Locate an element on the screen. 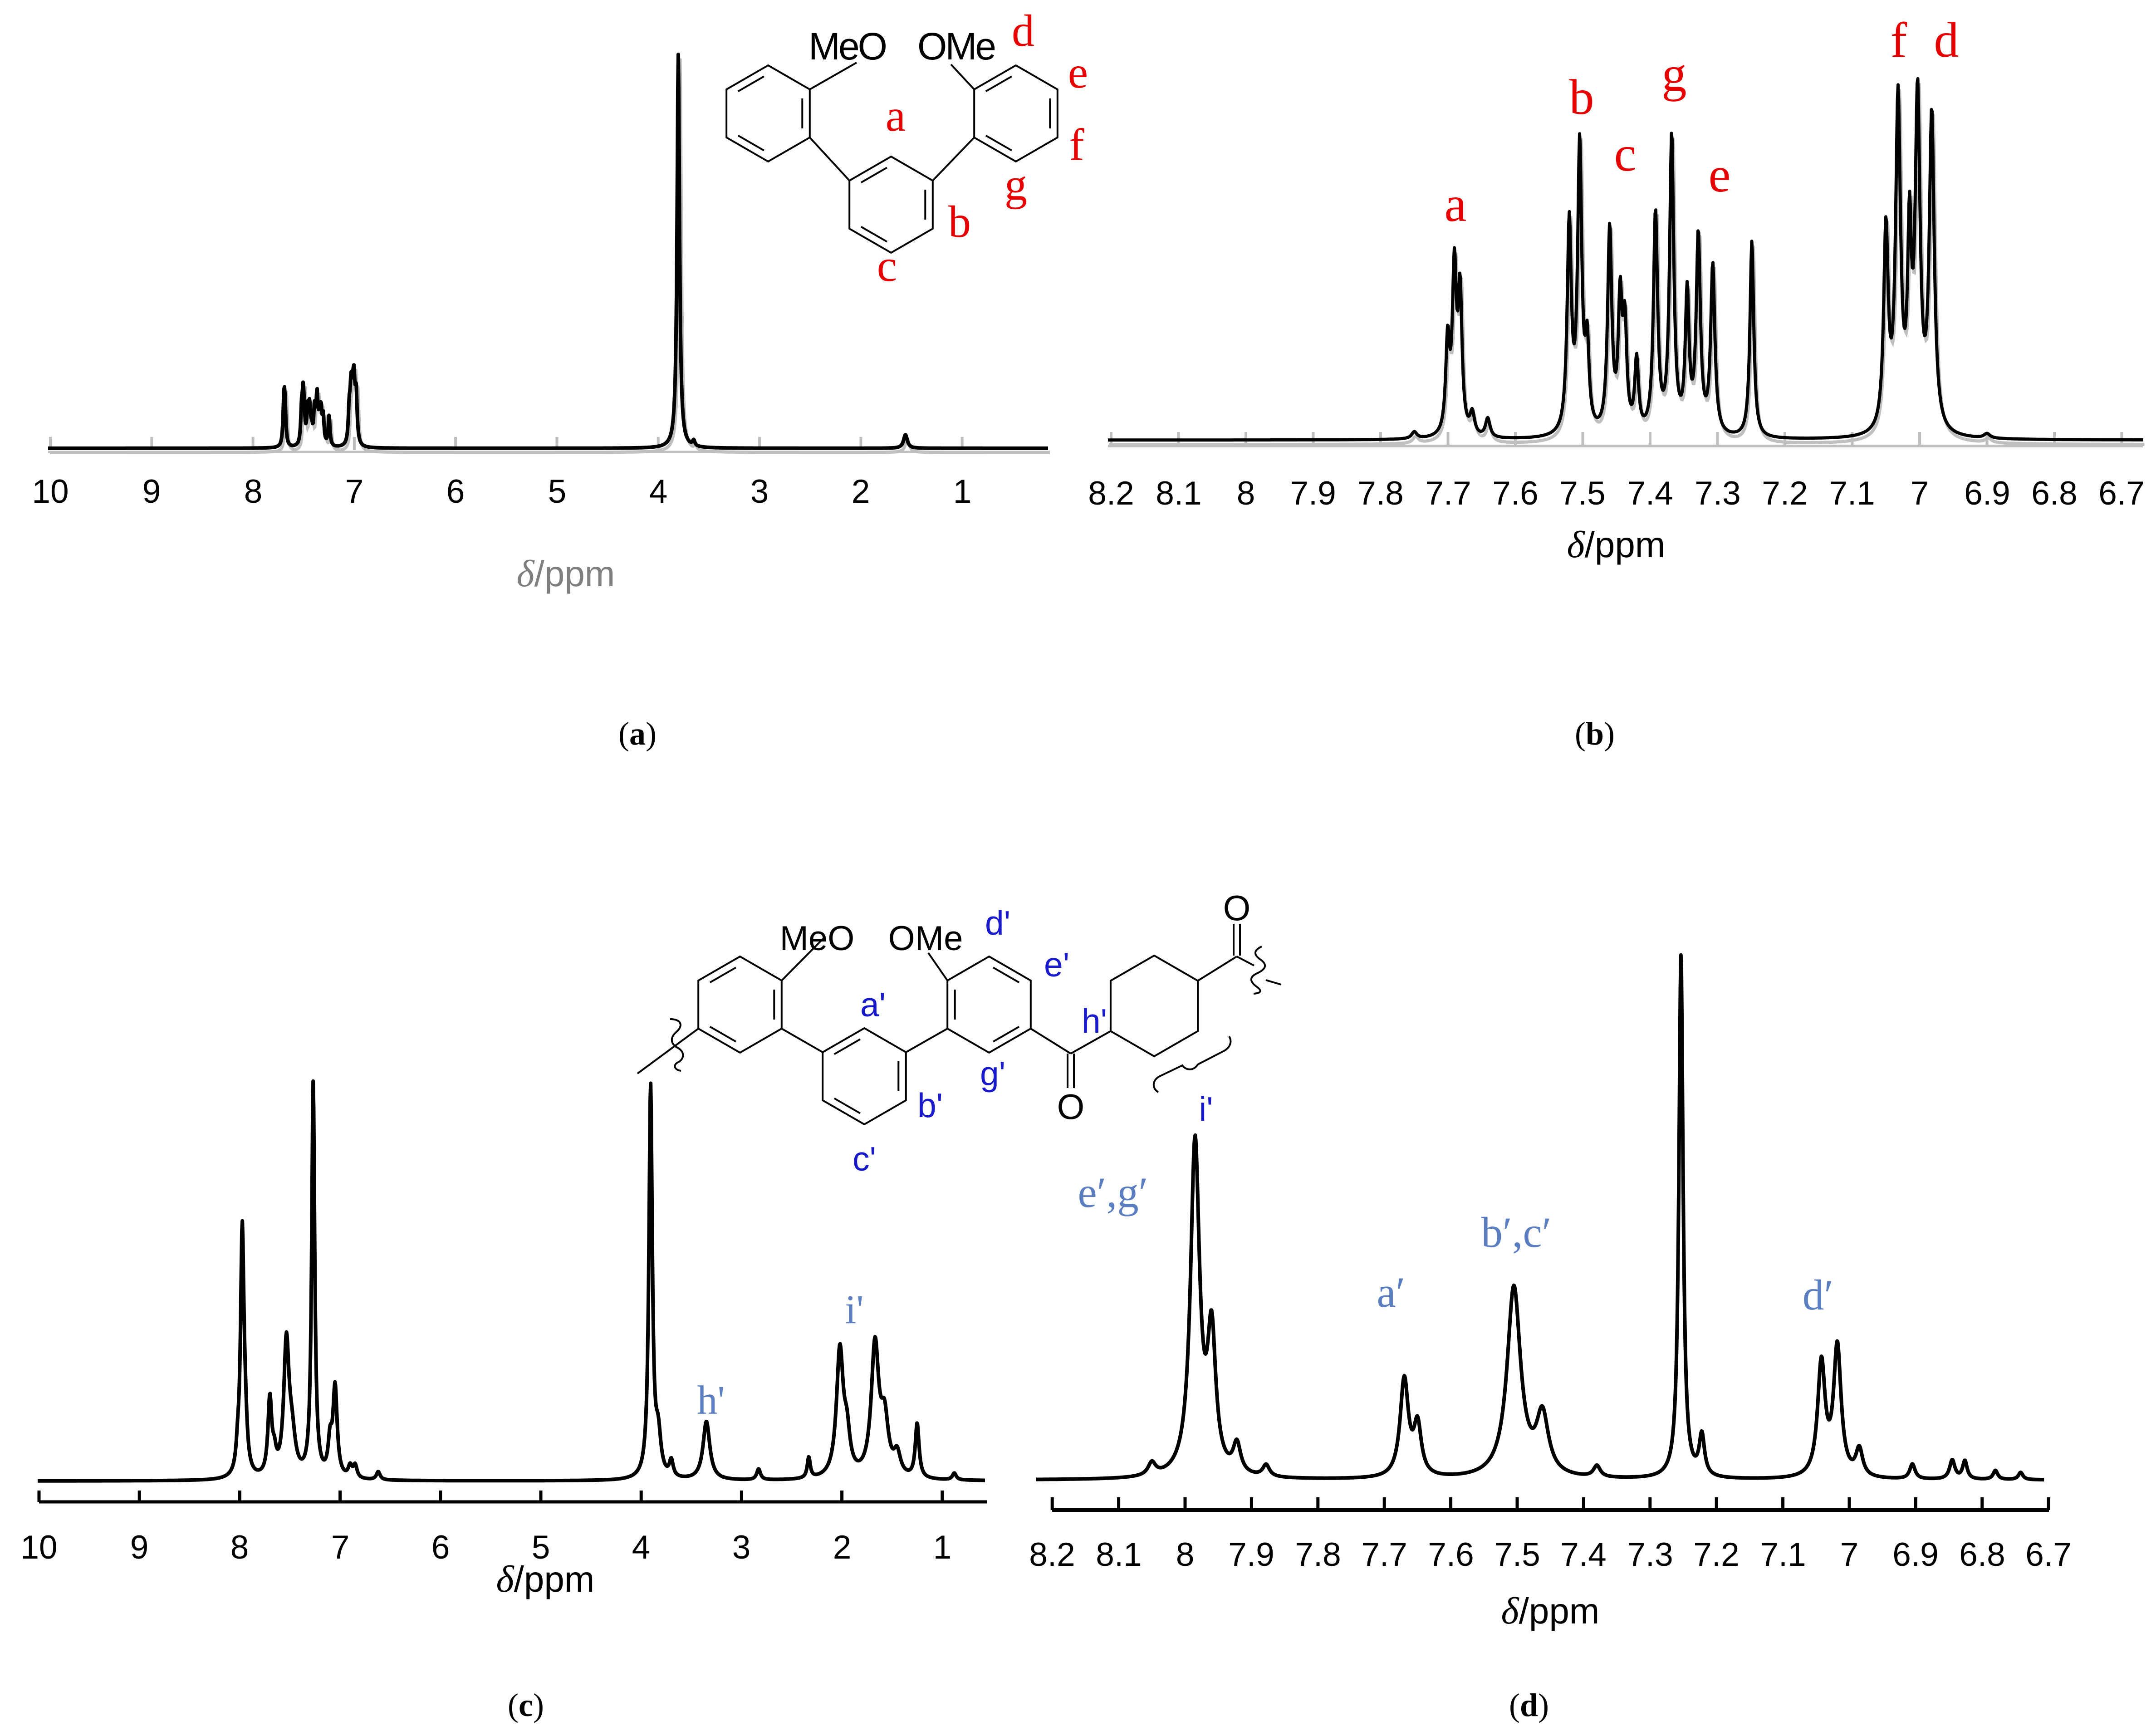  svg-text: b' is located at coordinates (930, 1105).